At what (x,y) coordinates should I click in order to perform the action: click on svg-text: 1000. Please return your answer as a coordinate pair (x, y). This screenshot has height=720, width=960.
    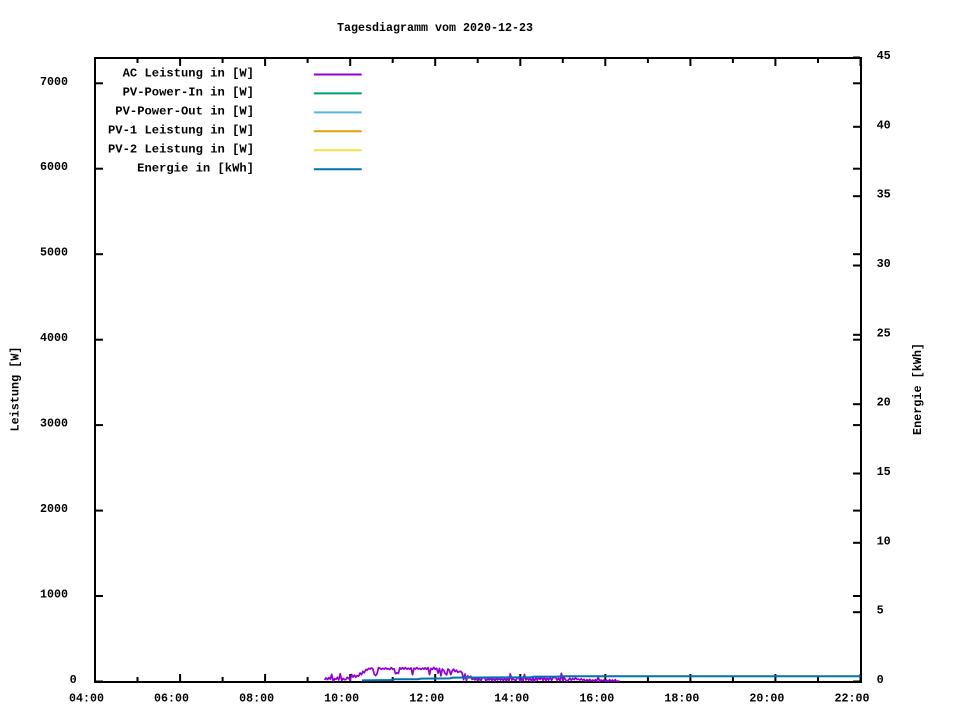
    Looking at the image, I should click on (54, 595).